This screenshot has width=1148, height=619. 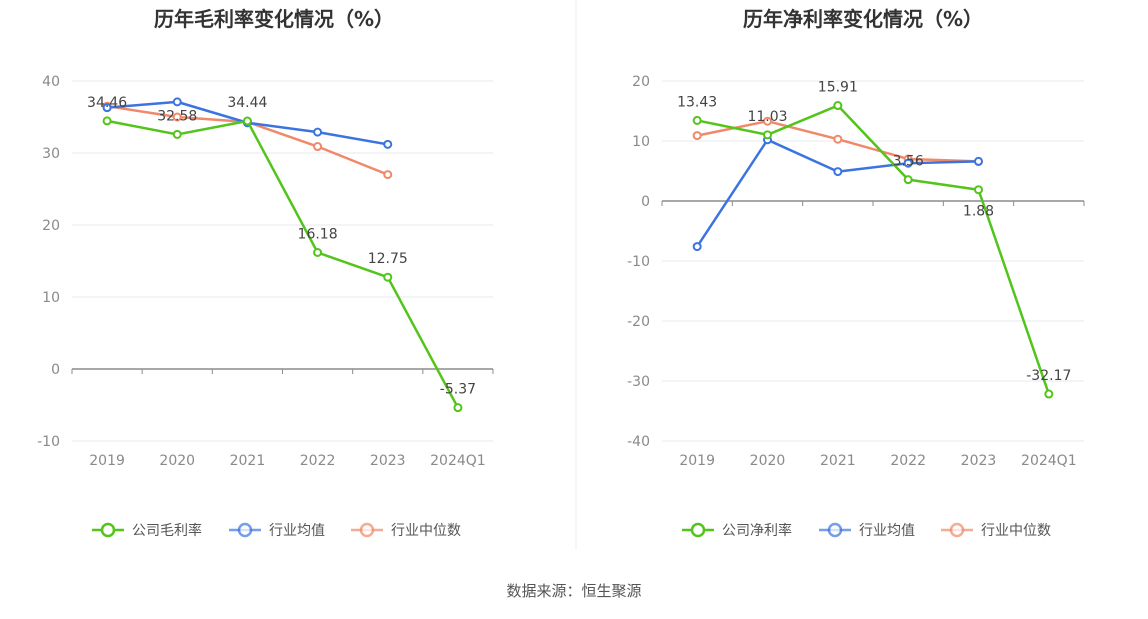 I want to click on legend-label: 公司毛利率, so click(x=167, y=530).